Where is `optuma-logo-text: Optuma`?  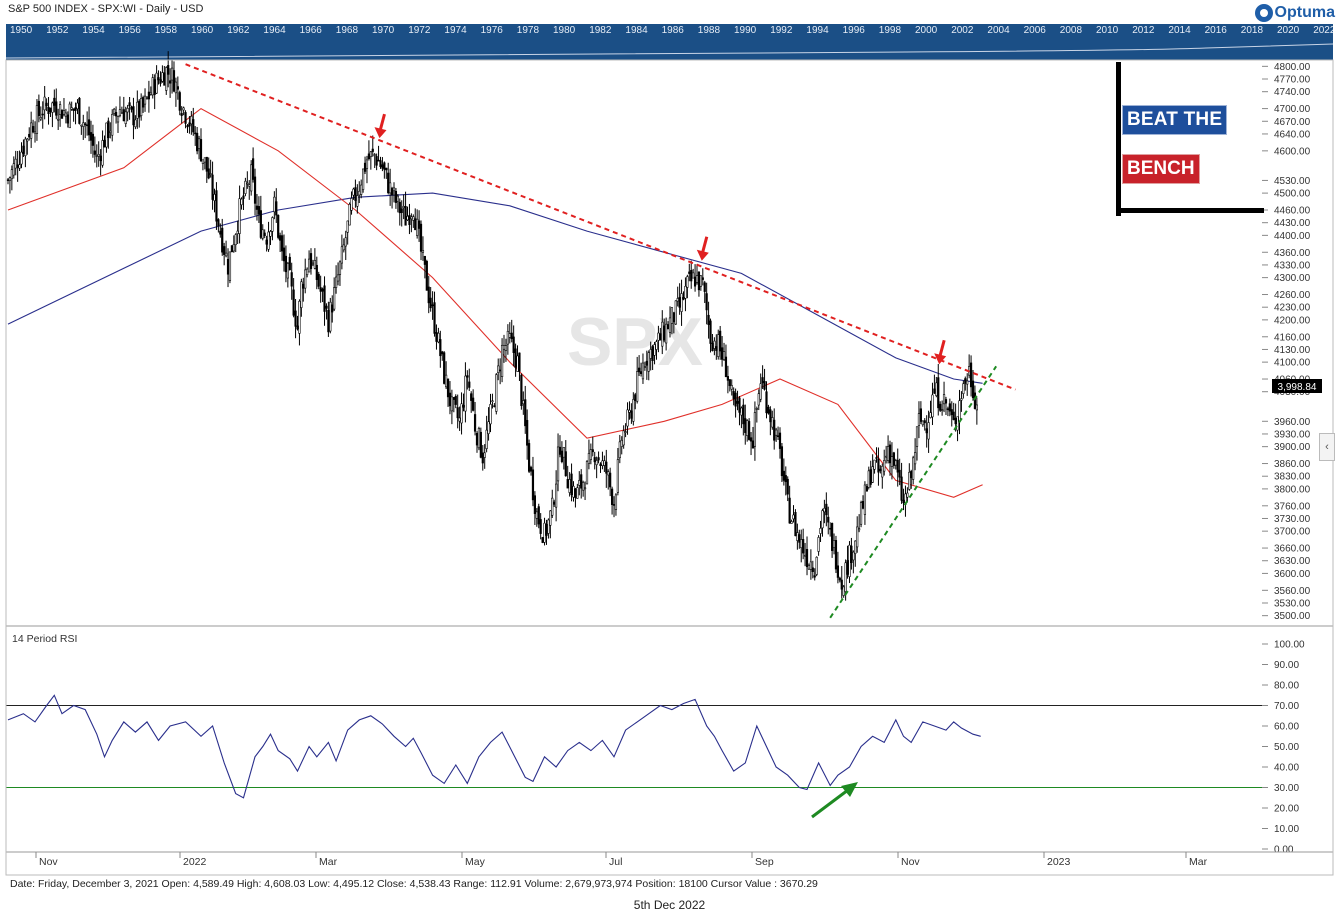
optuma-logo-text: Optuma is located at coordinates (1304, 12).